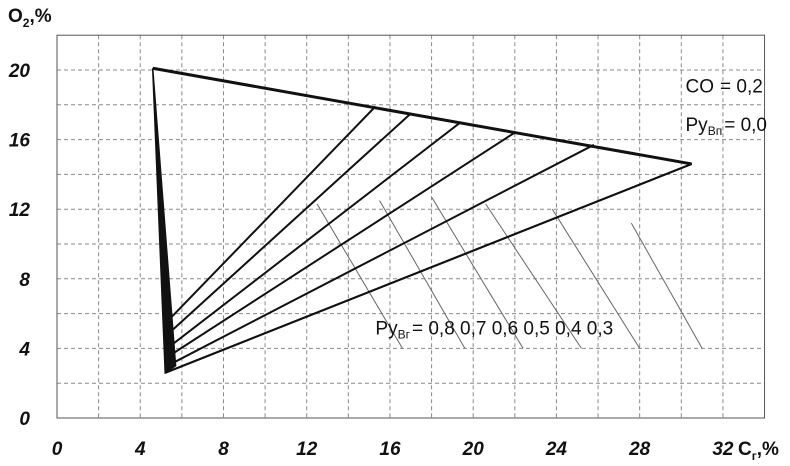 Image resolution: width=790 pixels, height=466 pixels. What do you see at coordinates (19, 71) in the screenshot?
I see `y-tick-label: 20` at bounding box center [19, 71].